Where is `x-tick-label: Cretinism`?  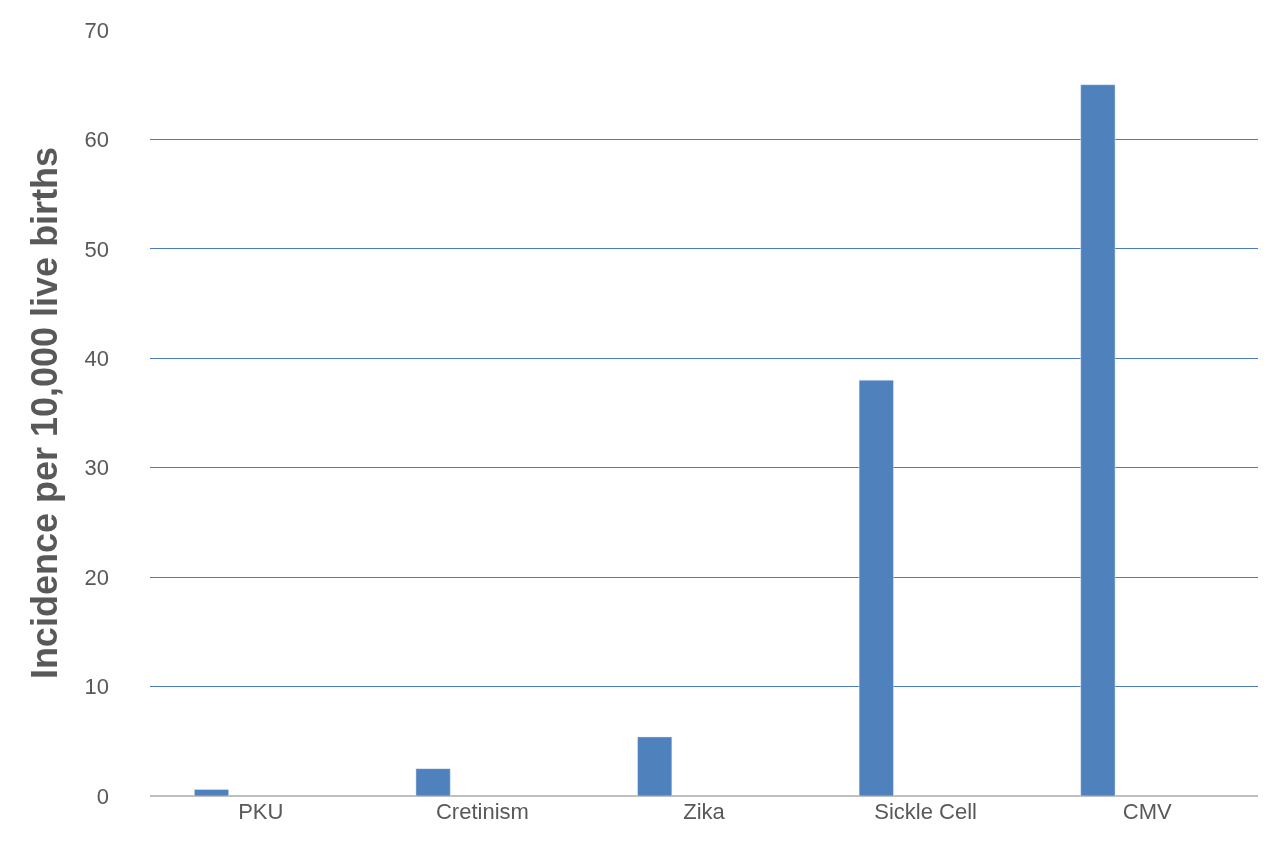 x-tick-label: Cretinism is located at coordinates (482, 811).